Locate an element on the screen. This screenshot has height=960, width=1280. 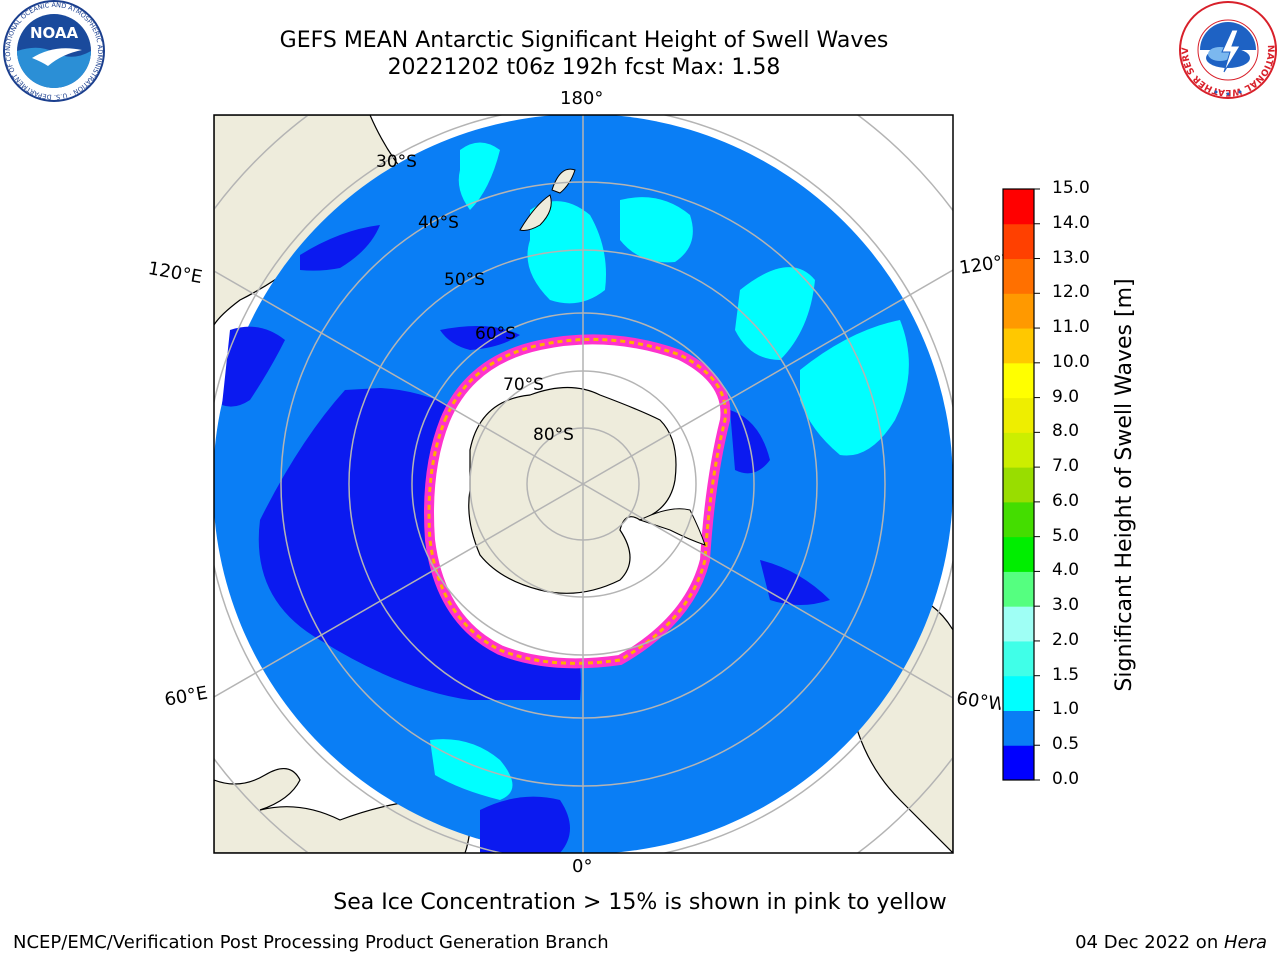
meridian-60w is located at coordinates (767, 591).